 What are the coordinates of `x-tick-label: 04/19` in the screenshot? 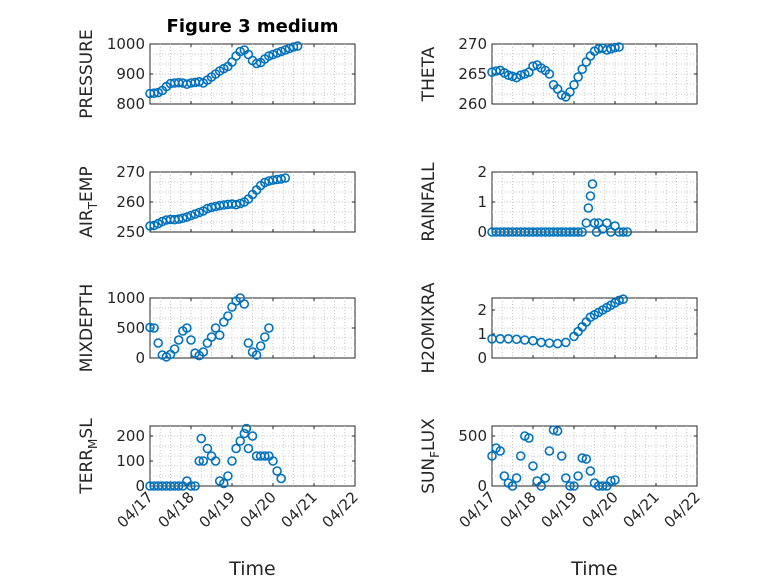 It's located at (559, 509).